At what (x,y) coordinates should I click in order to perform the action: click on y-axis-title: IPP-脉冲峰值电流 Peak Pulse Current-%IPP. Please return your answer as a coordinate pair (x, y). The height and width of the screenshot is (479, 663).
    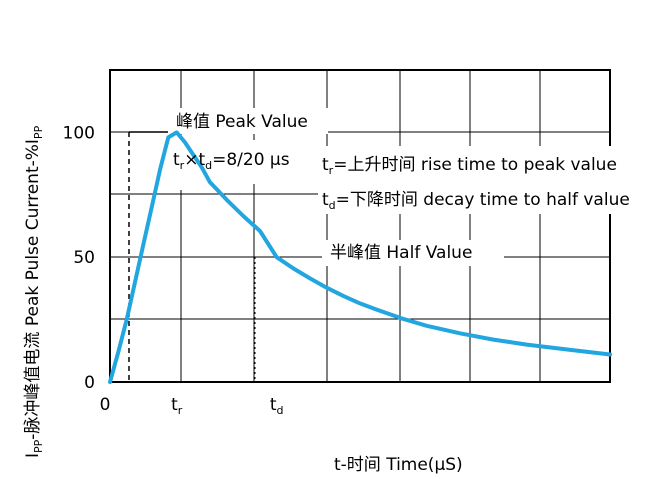
    Looking at the image, I should click on (34, 291).